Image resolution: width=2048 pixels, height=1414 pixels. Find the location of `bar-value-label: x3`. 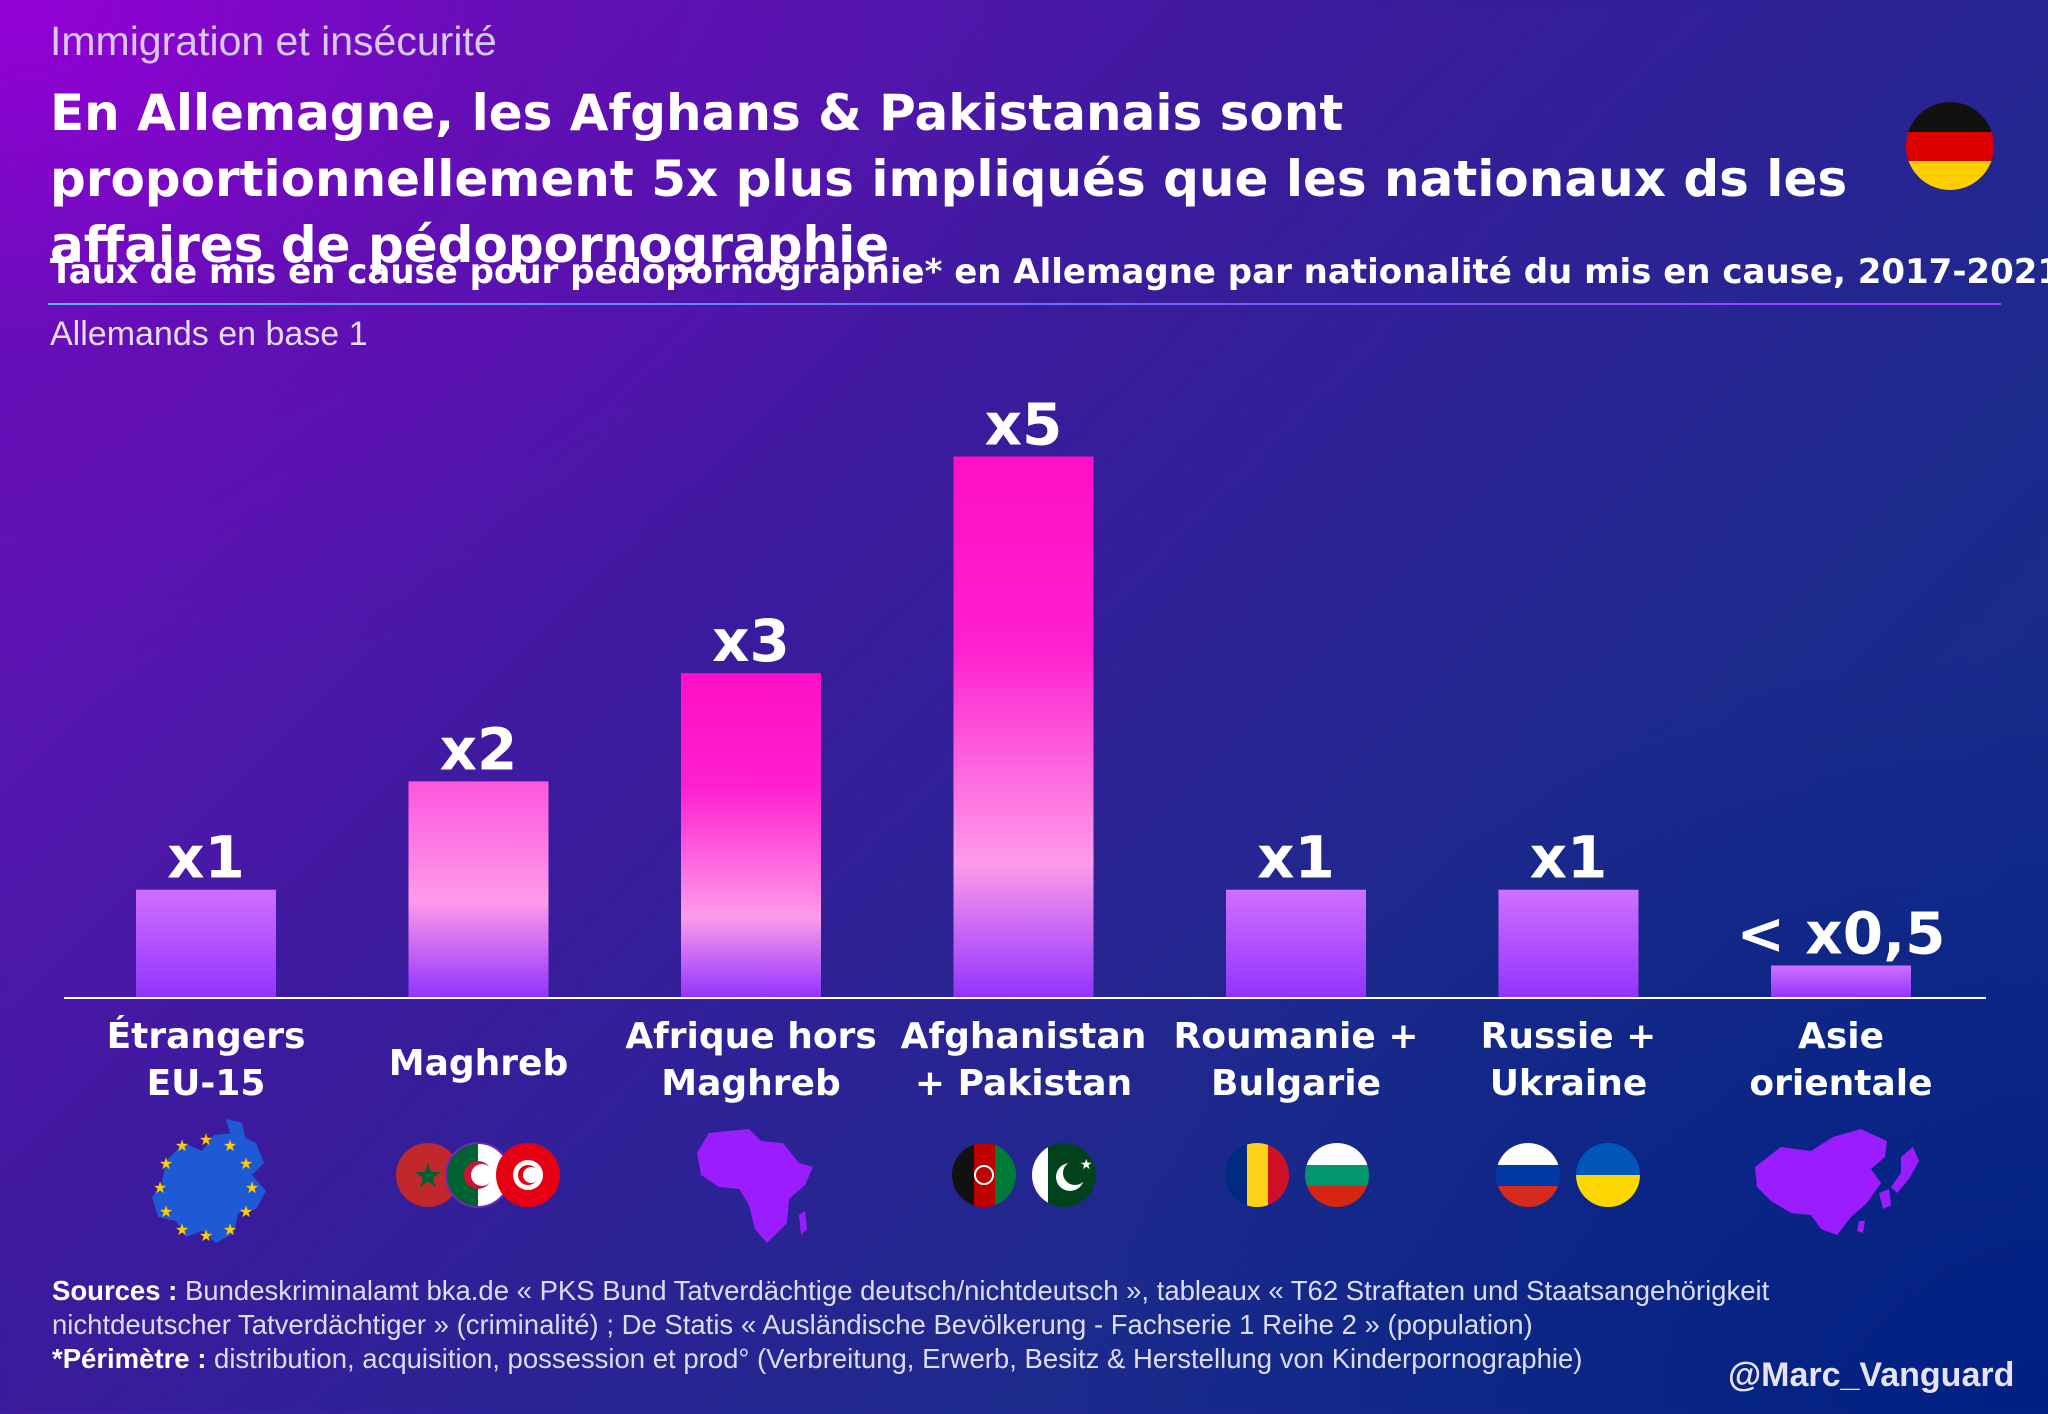

bar-value-label: x3 is located at coordinates (751, 641).